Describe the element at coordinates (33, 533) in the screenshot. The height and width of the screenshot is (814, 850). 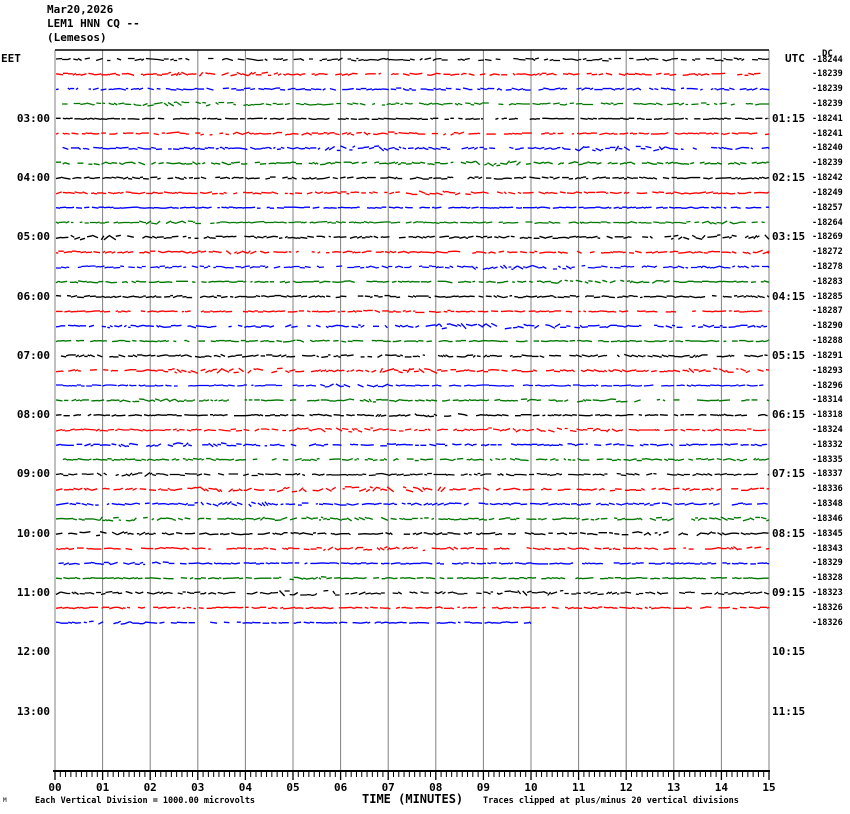
I see `eet-hour-label: 10:00` at that location.